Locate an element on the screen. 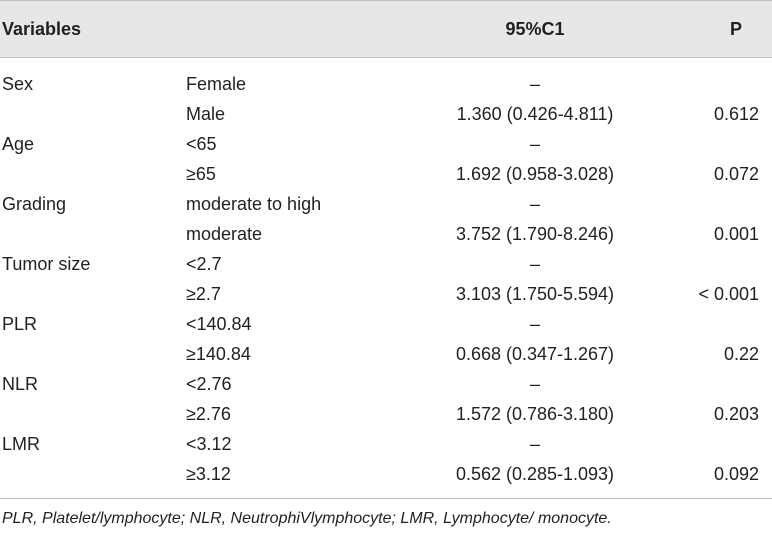  row-variable: Tumor size is located at coordinates (46, 264).